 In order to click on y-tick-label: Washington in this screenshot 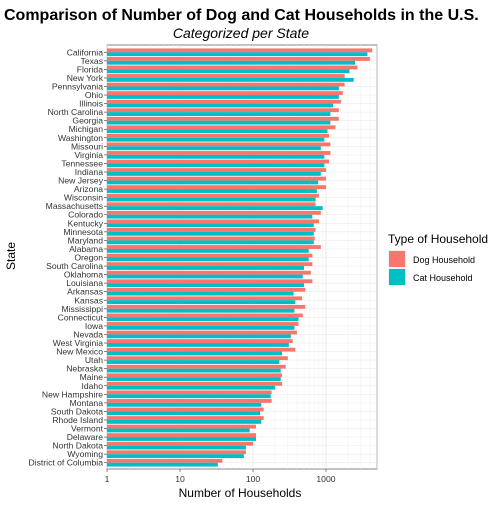, I will do `click(80, 138)`.